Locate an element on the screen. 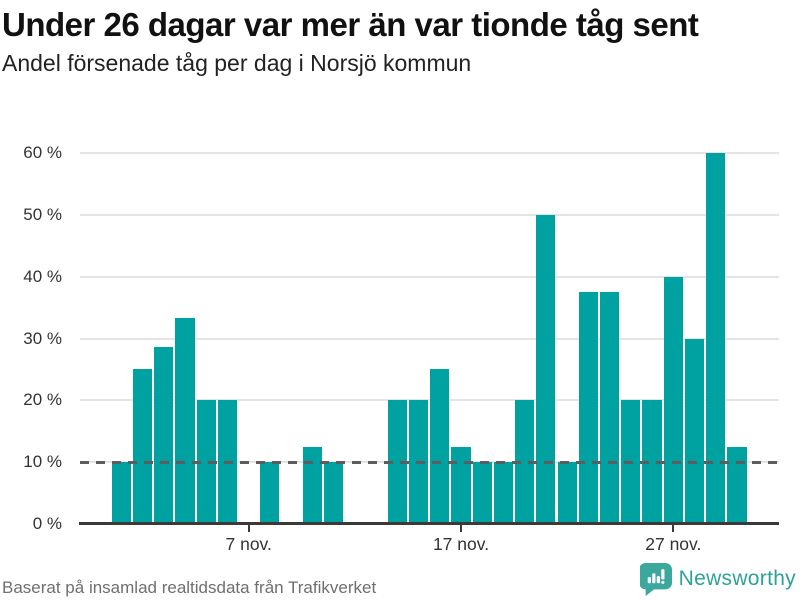 This screenshot has width=800, height=601. newsworthy-logo: Newsworthy is located at coordinates (717, 579).